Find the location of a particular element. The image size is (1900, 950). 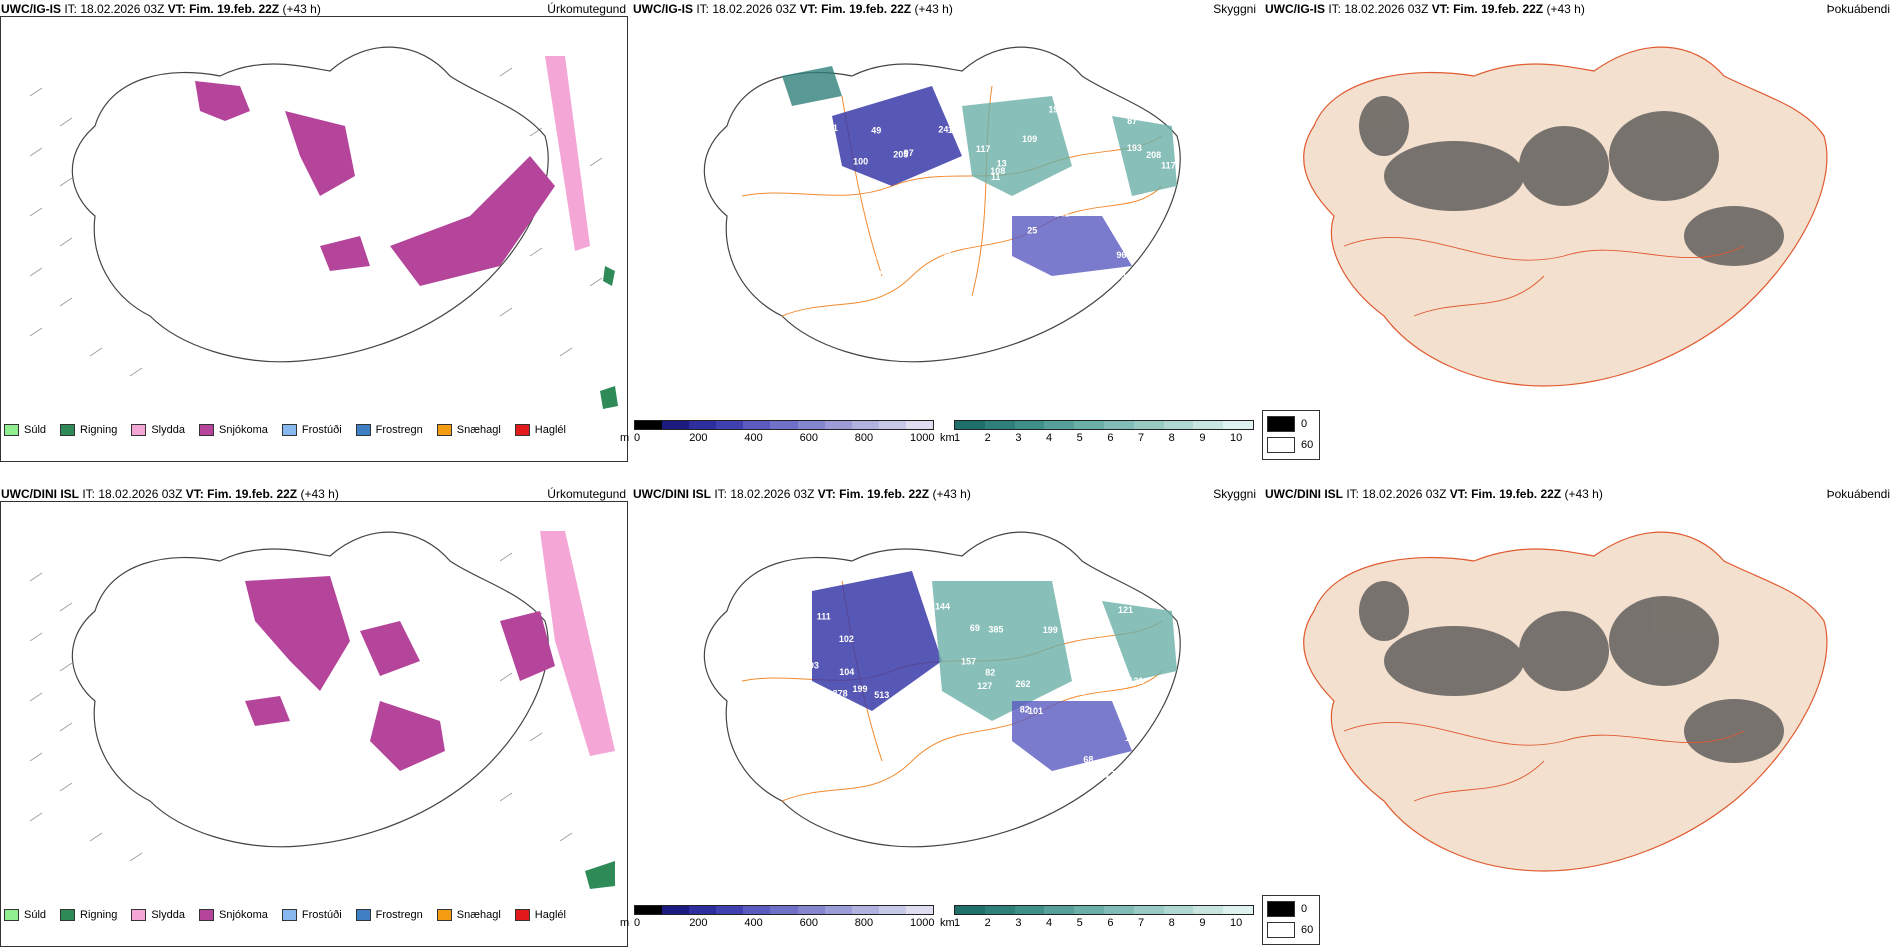

colorbar-tick: 1 is located at coordinates (957, 438).